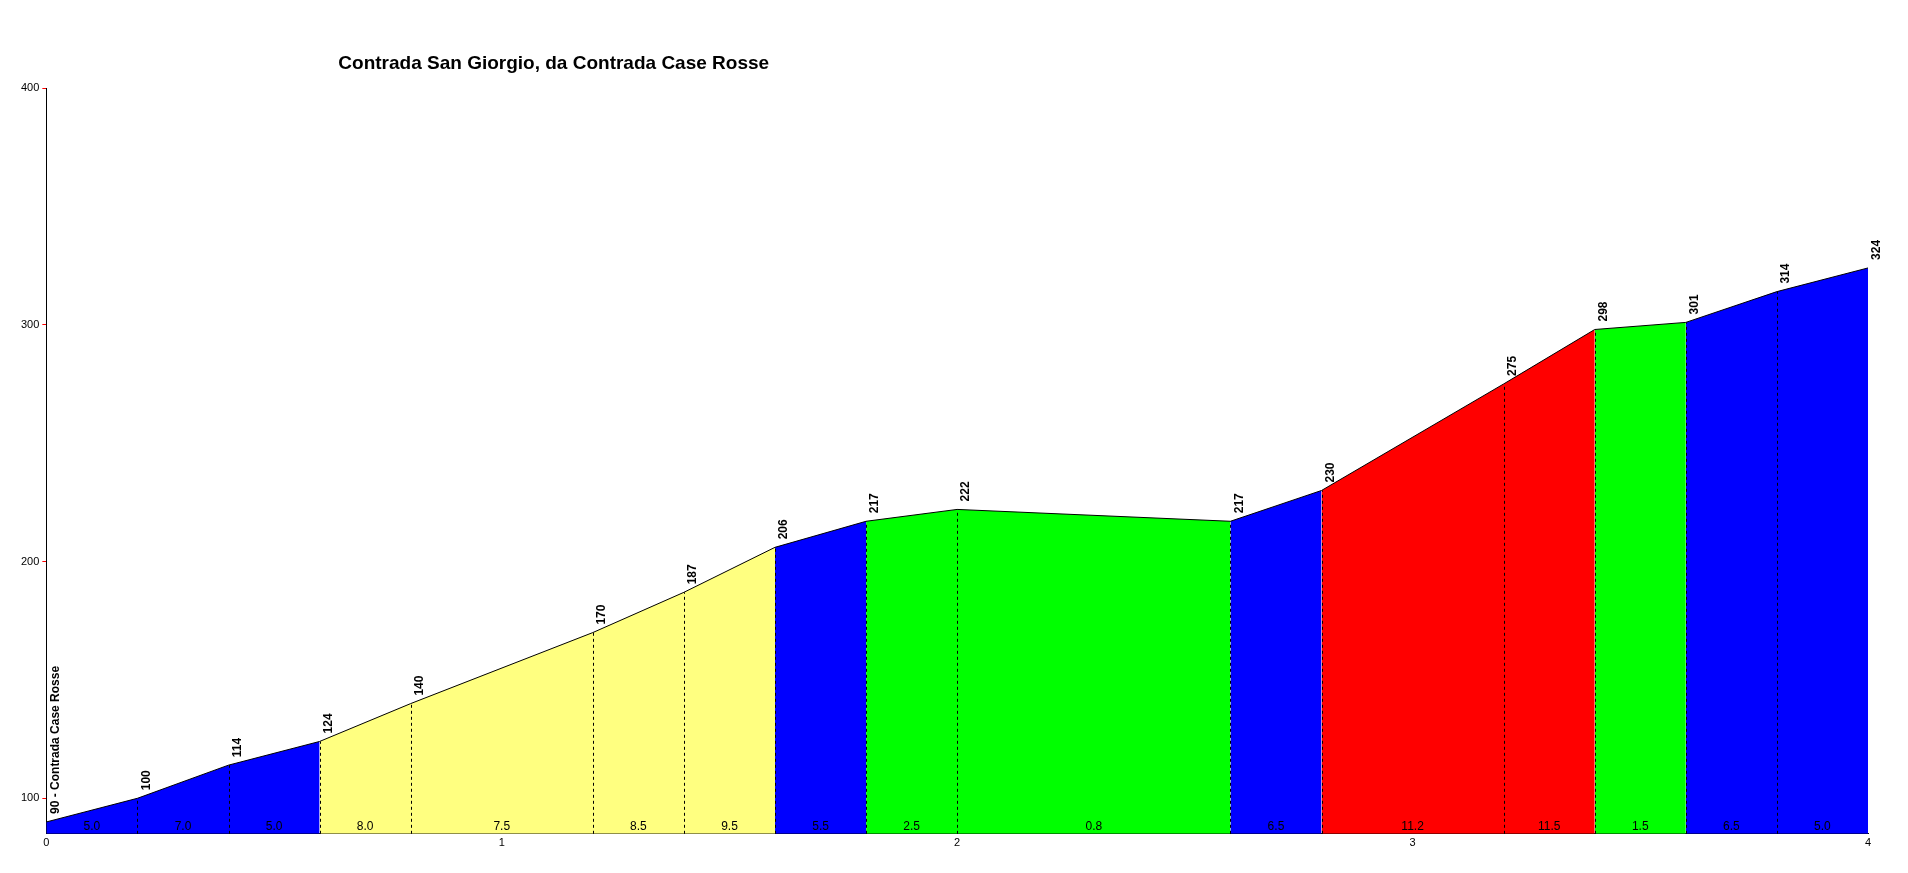 The width and height of the screenshot is (1908, 873). Describe the element at coordinates (30, 323) in the screenshot. I see `y-tick-label: 300` at that location.